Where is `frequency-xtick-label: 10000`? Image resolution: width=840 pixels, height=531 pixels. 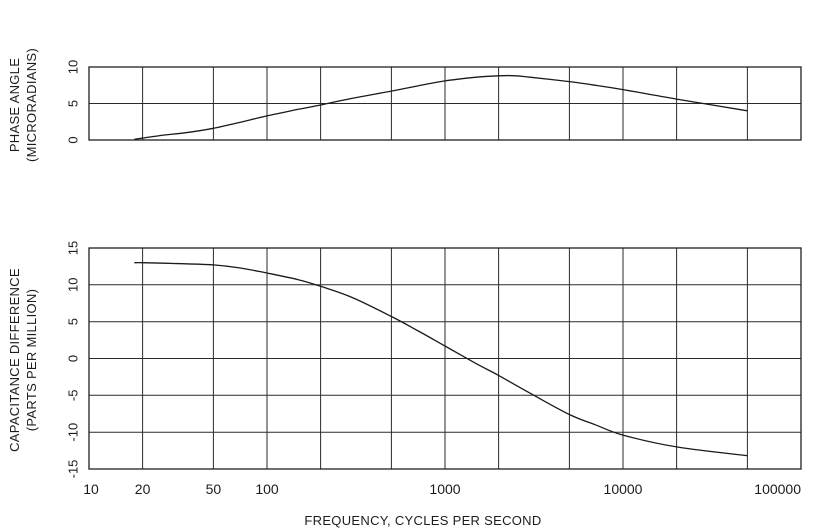
frequency-xtick-label: 10000 is located at coordinates (623, 489).